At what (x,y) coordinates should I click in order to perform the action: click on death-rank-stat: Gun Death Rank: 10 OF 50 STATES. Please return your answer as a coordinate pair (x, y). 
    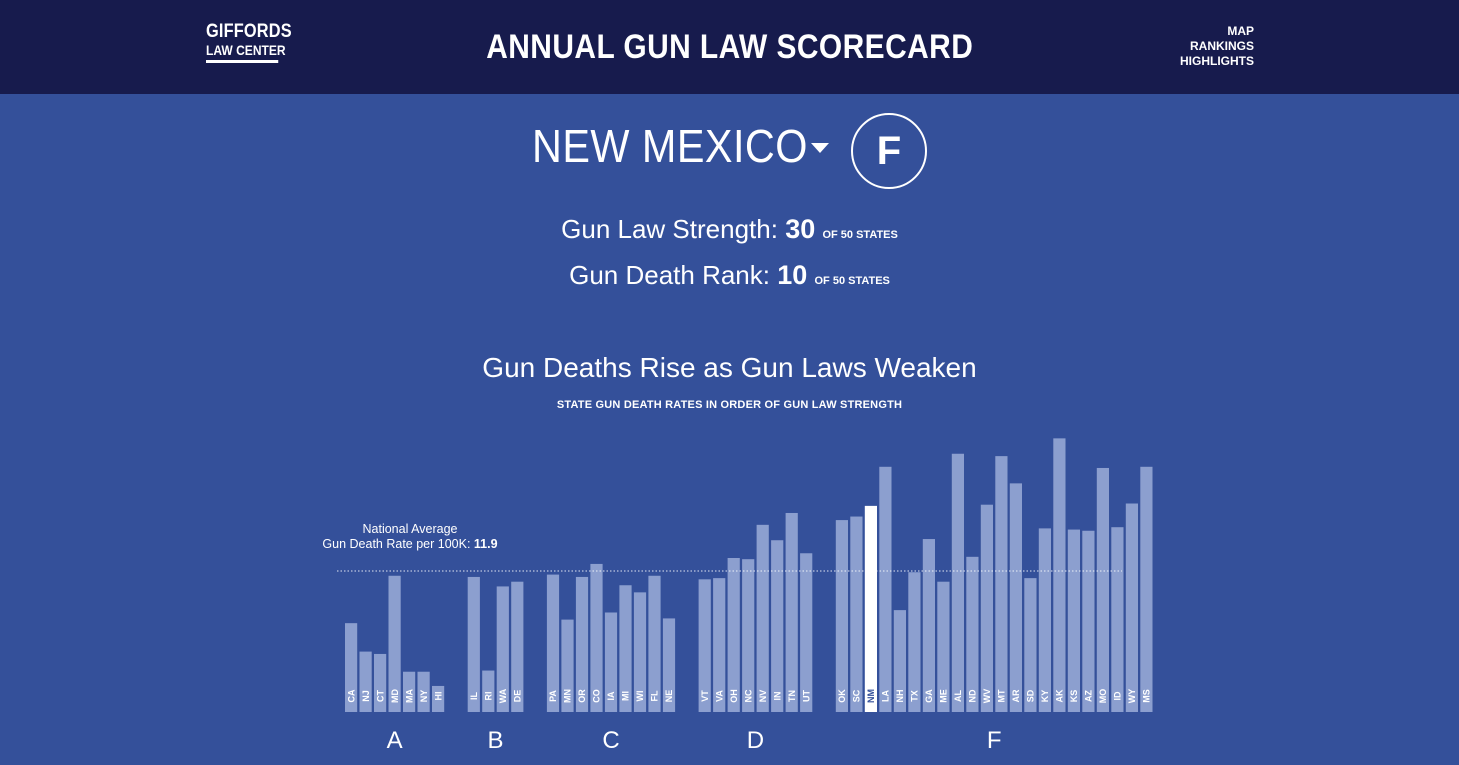
    Looking at the image, I should click on (729, 275).